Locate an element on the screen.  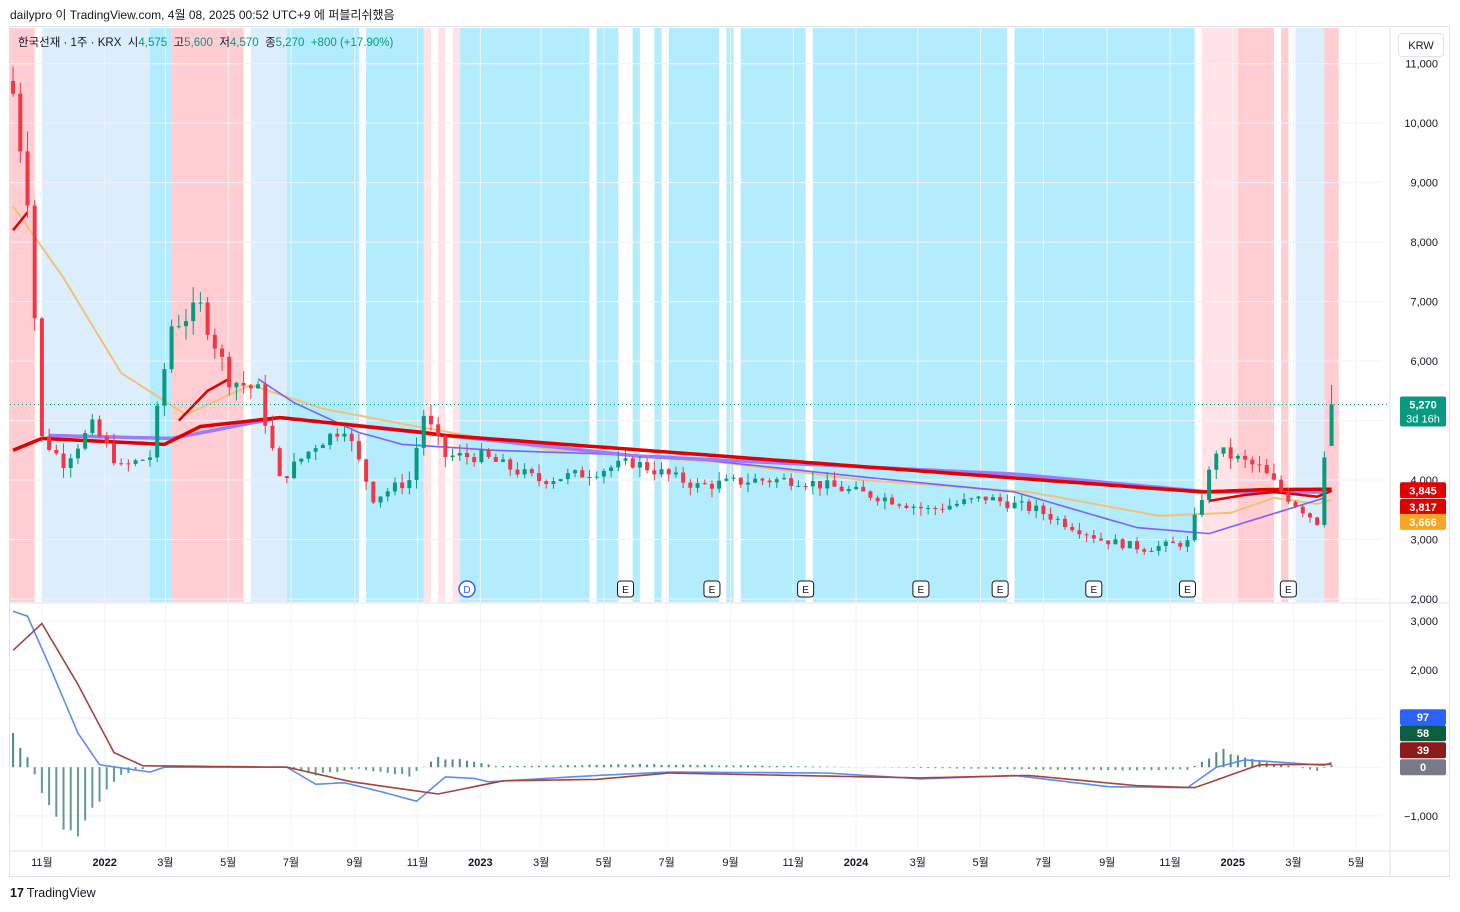
time-tick-label: 2023 is located at coordinates (480, 863).